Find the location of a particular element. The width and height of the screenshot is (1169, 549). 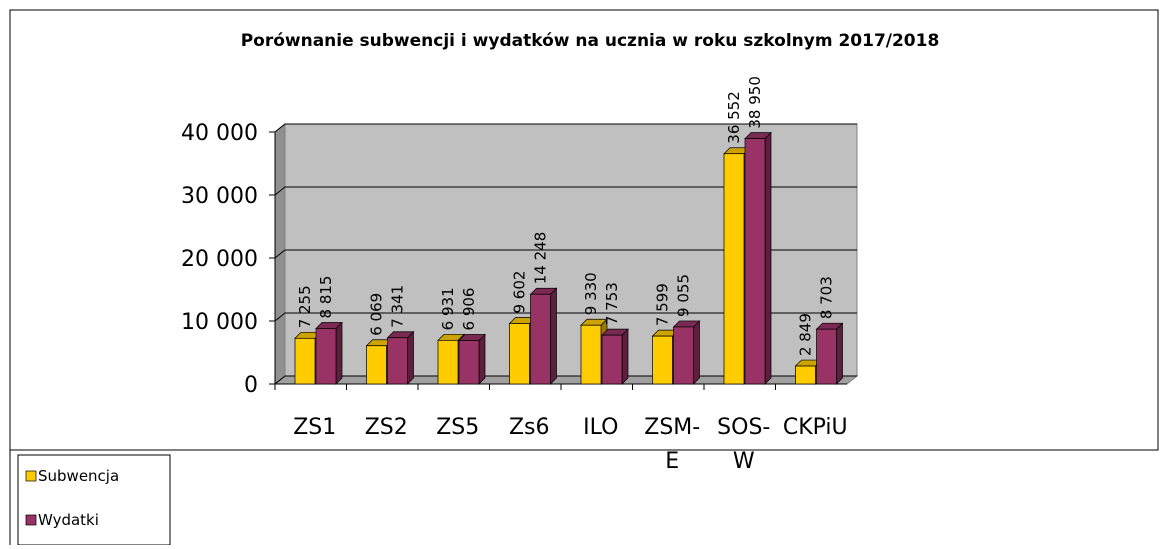

x-tick-label: ZS2 is located at coordinates (386, 427).